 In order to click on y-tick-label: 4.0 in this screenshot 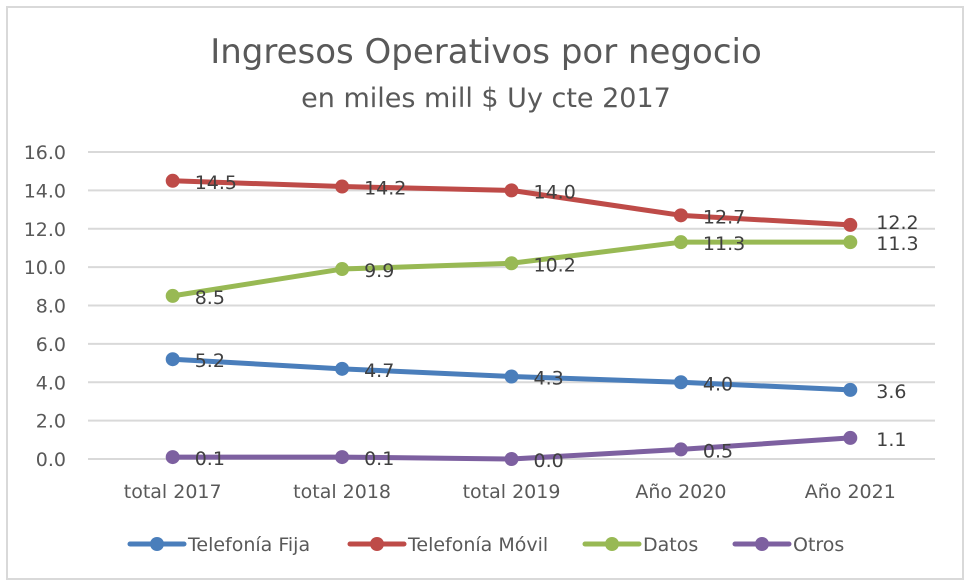, I will do `click(51, 383)`.